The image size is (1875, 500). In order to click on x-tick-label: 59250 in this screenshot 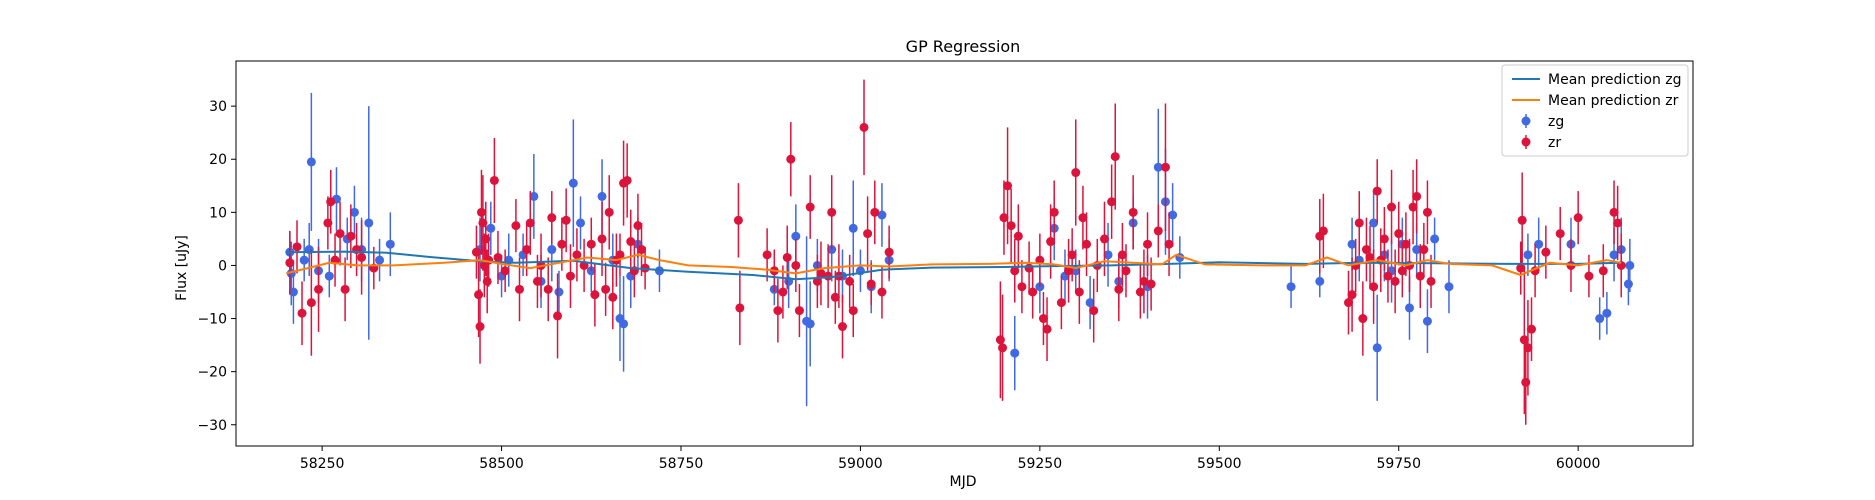, I will do `click(1040, 464)`.